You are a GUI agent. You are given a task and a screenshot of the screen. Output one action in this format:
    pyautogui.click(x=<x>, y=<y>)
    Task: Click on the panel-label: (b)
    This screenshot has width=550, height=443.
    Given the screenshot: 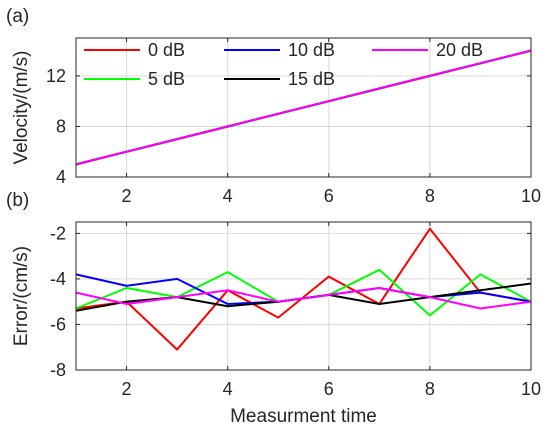 What is the action you would take?
    pyautogui.click(x=17, y=200)
    